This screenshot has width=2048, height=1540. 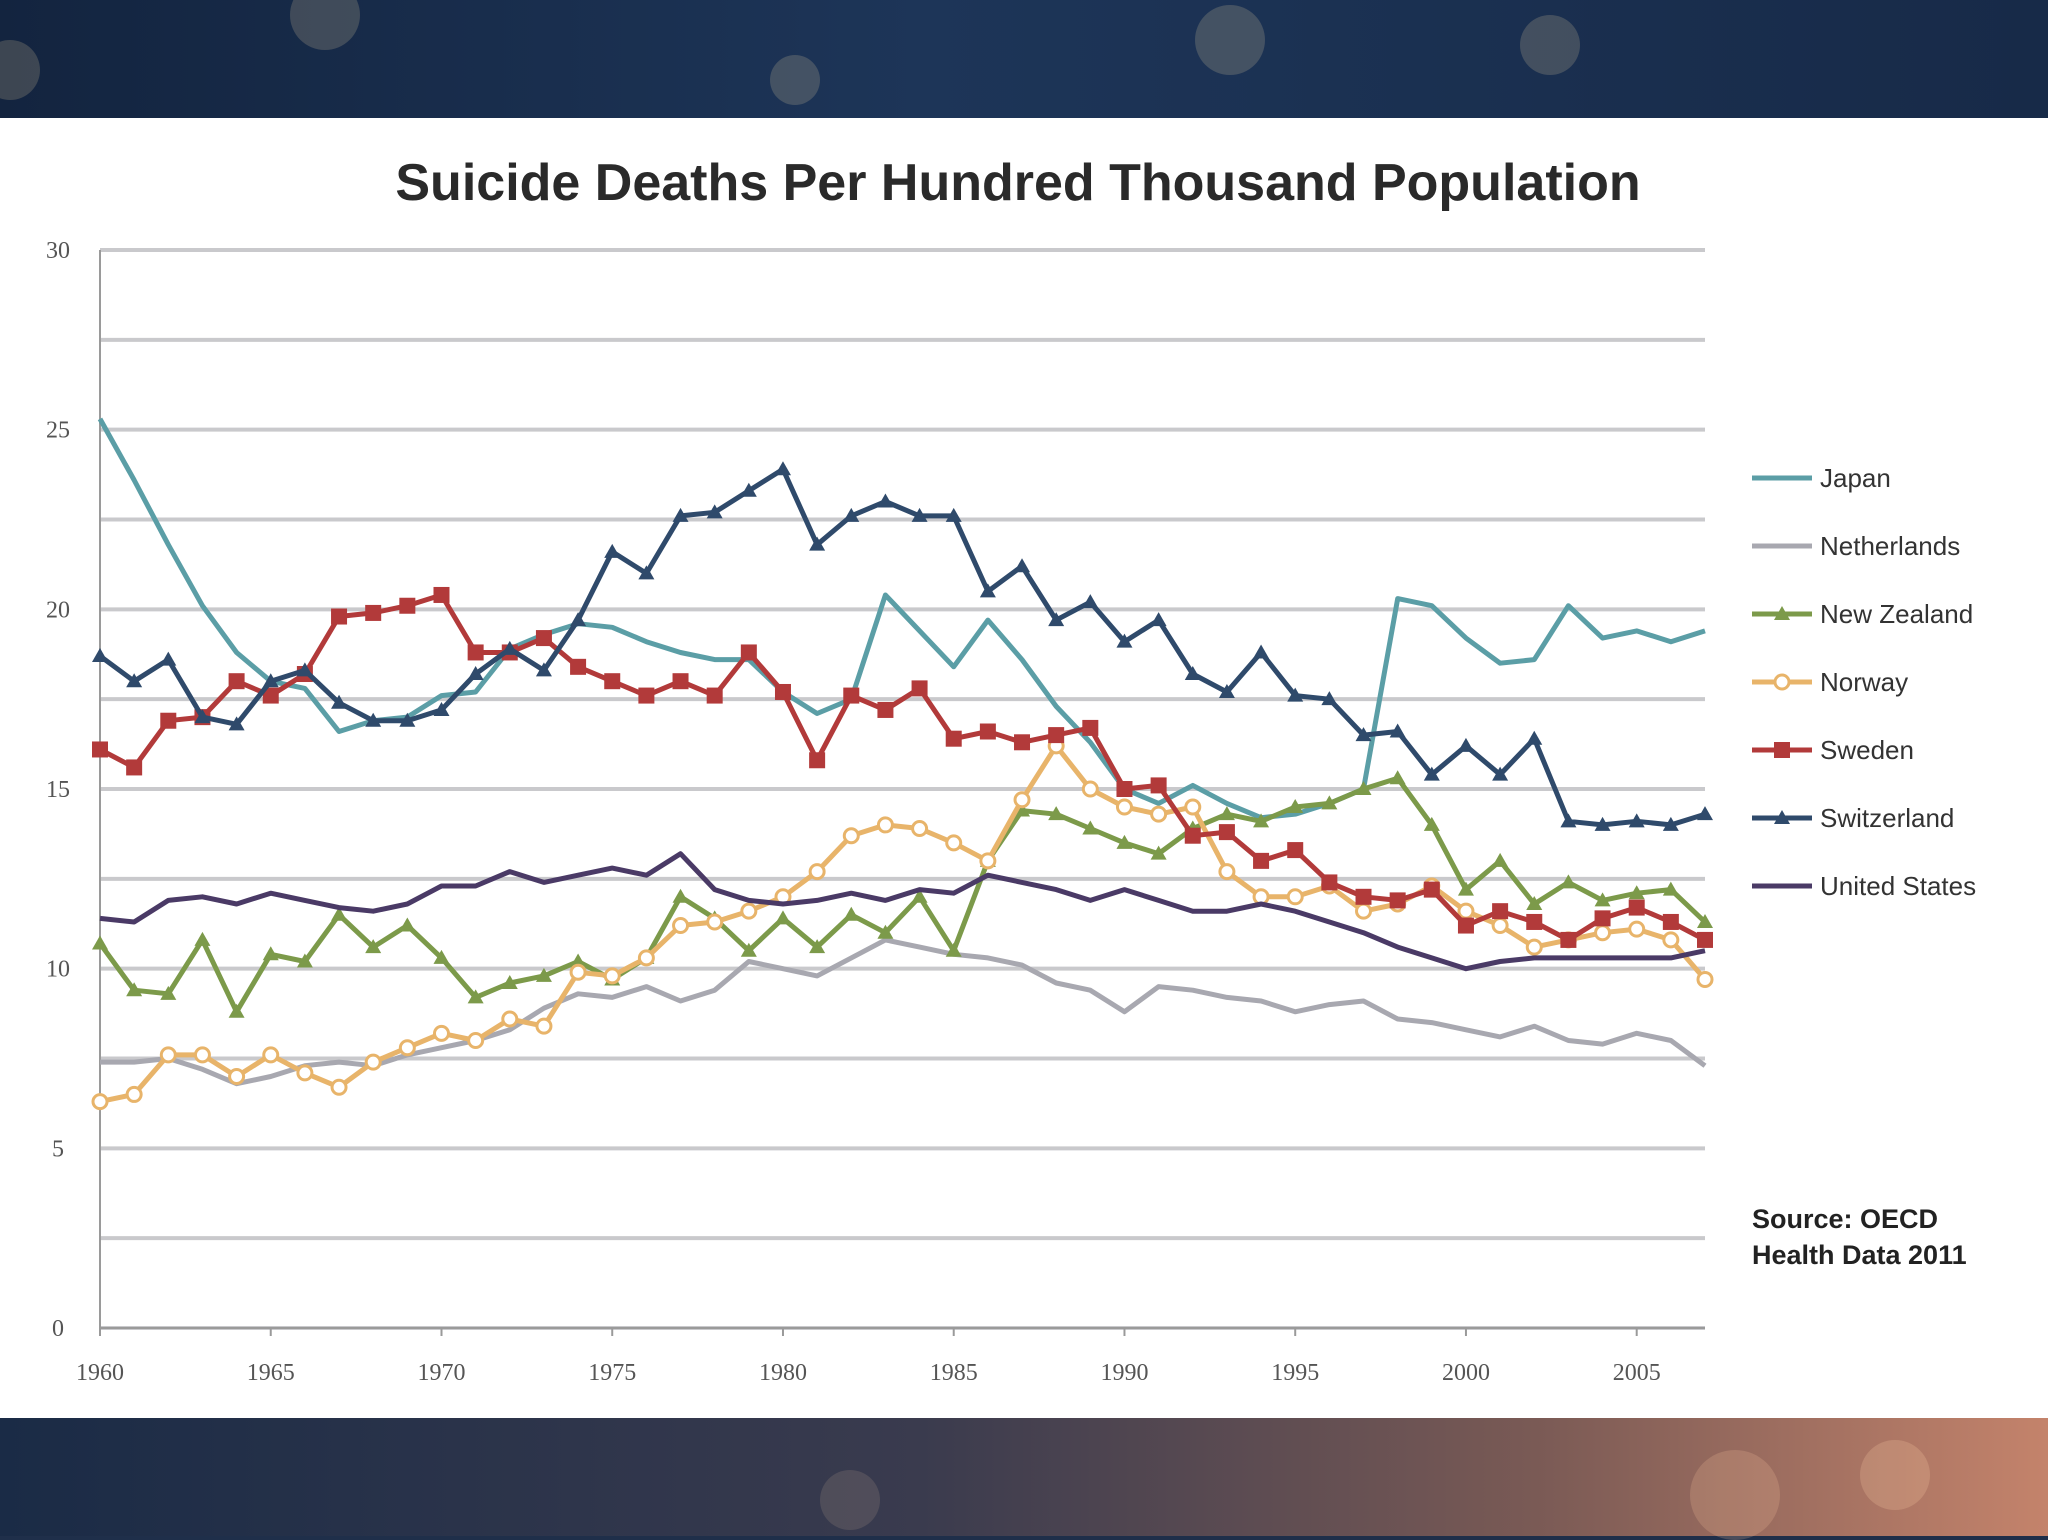 I want to click on legend-label: United States, so click(x=1898, y=886).